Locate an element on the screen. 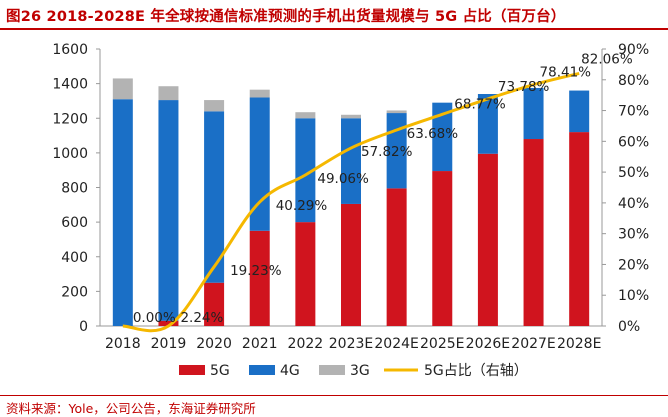  data-label: 2.24% is located at coordinates (201, 318).